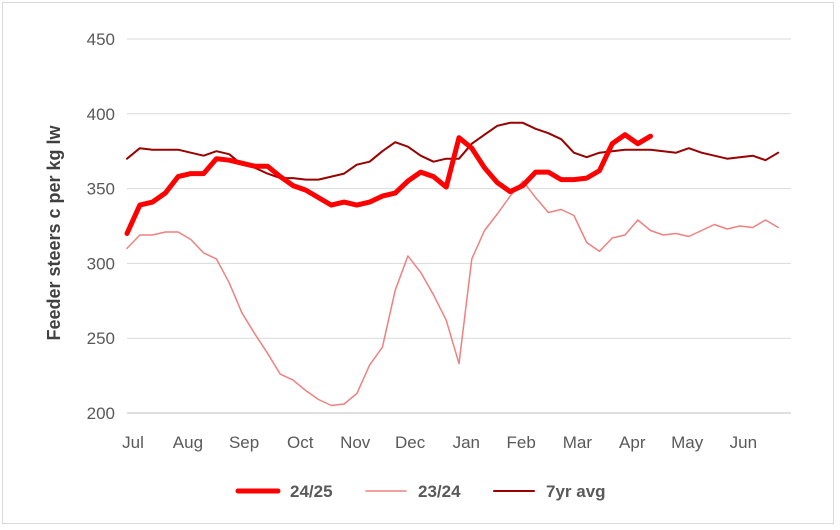 The width and height of the screenshot is (840, 530). I want to click on y-axis-tick-labels: 200 250 300 350 400 450, so click(101, 226).